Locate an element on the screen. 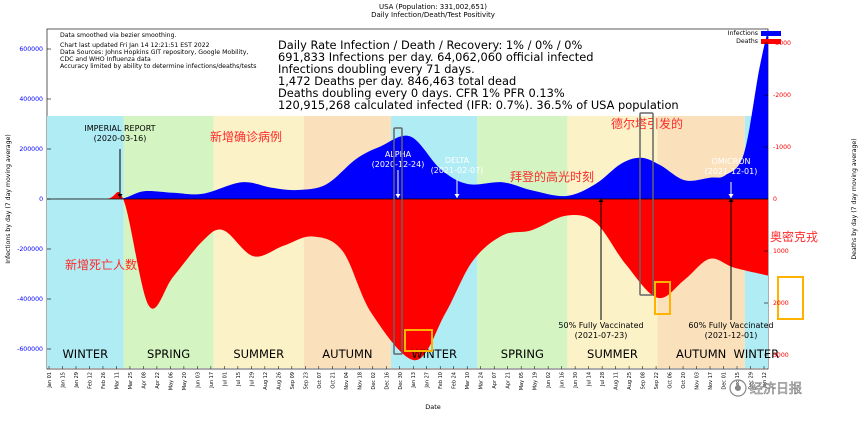 The height and width of the screenshot is (423, 865). event-label-4: (2021-07-23) is located at coordinates (601, 335).